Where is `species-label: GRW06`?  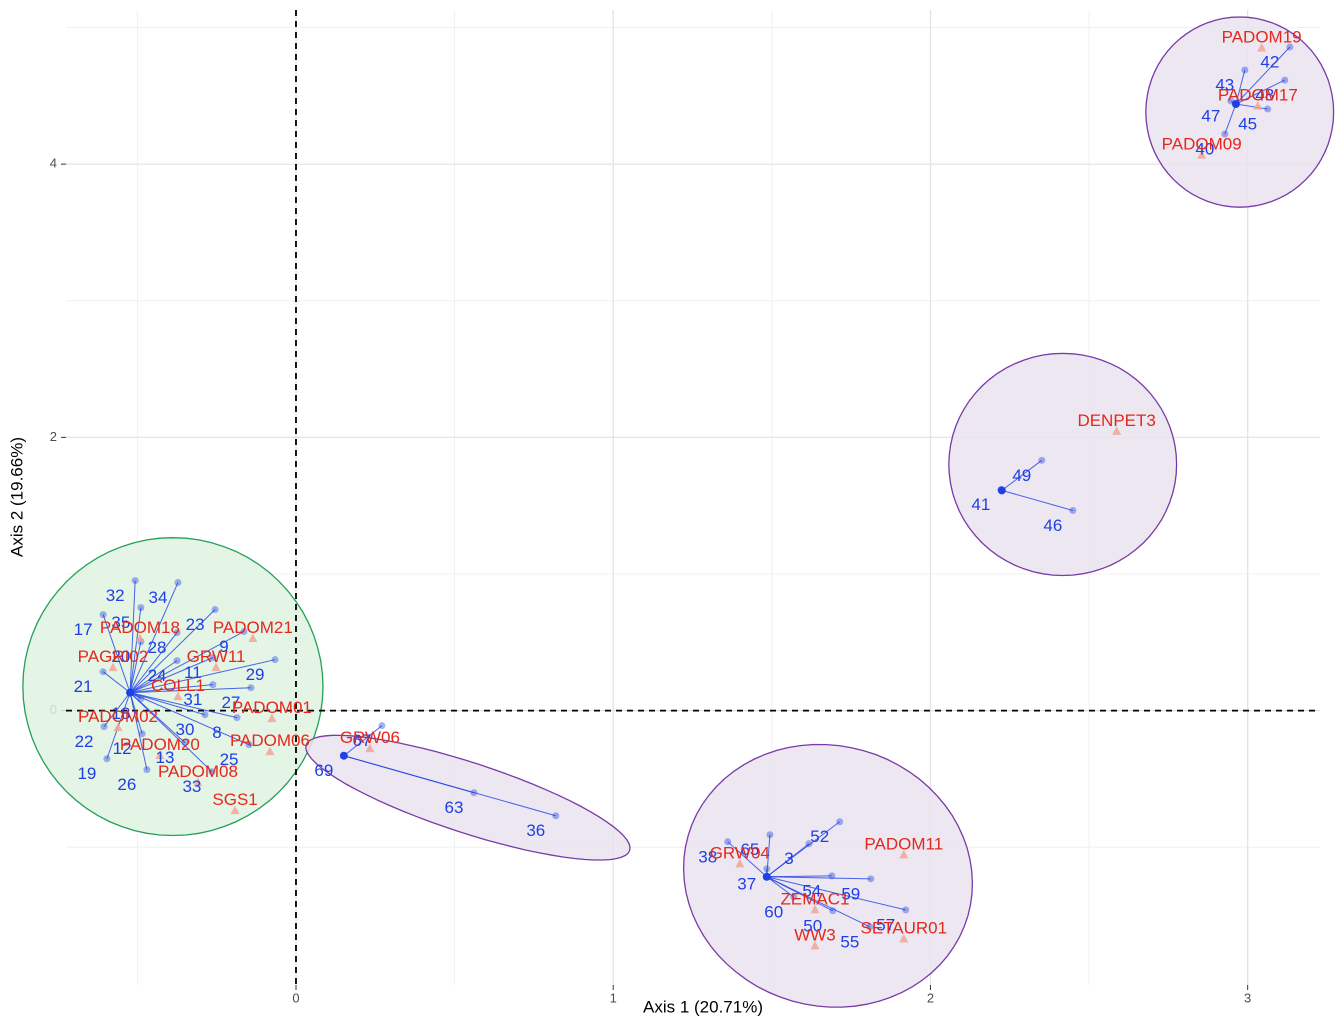 species-label: GRW06 is located at coordinates (370, 737).